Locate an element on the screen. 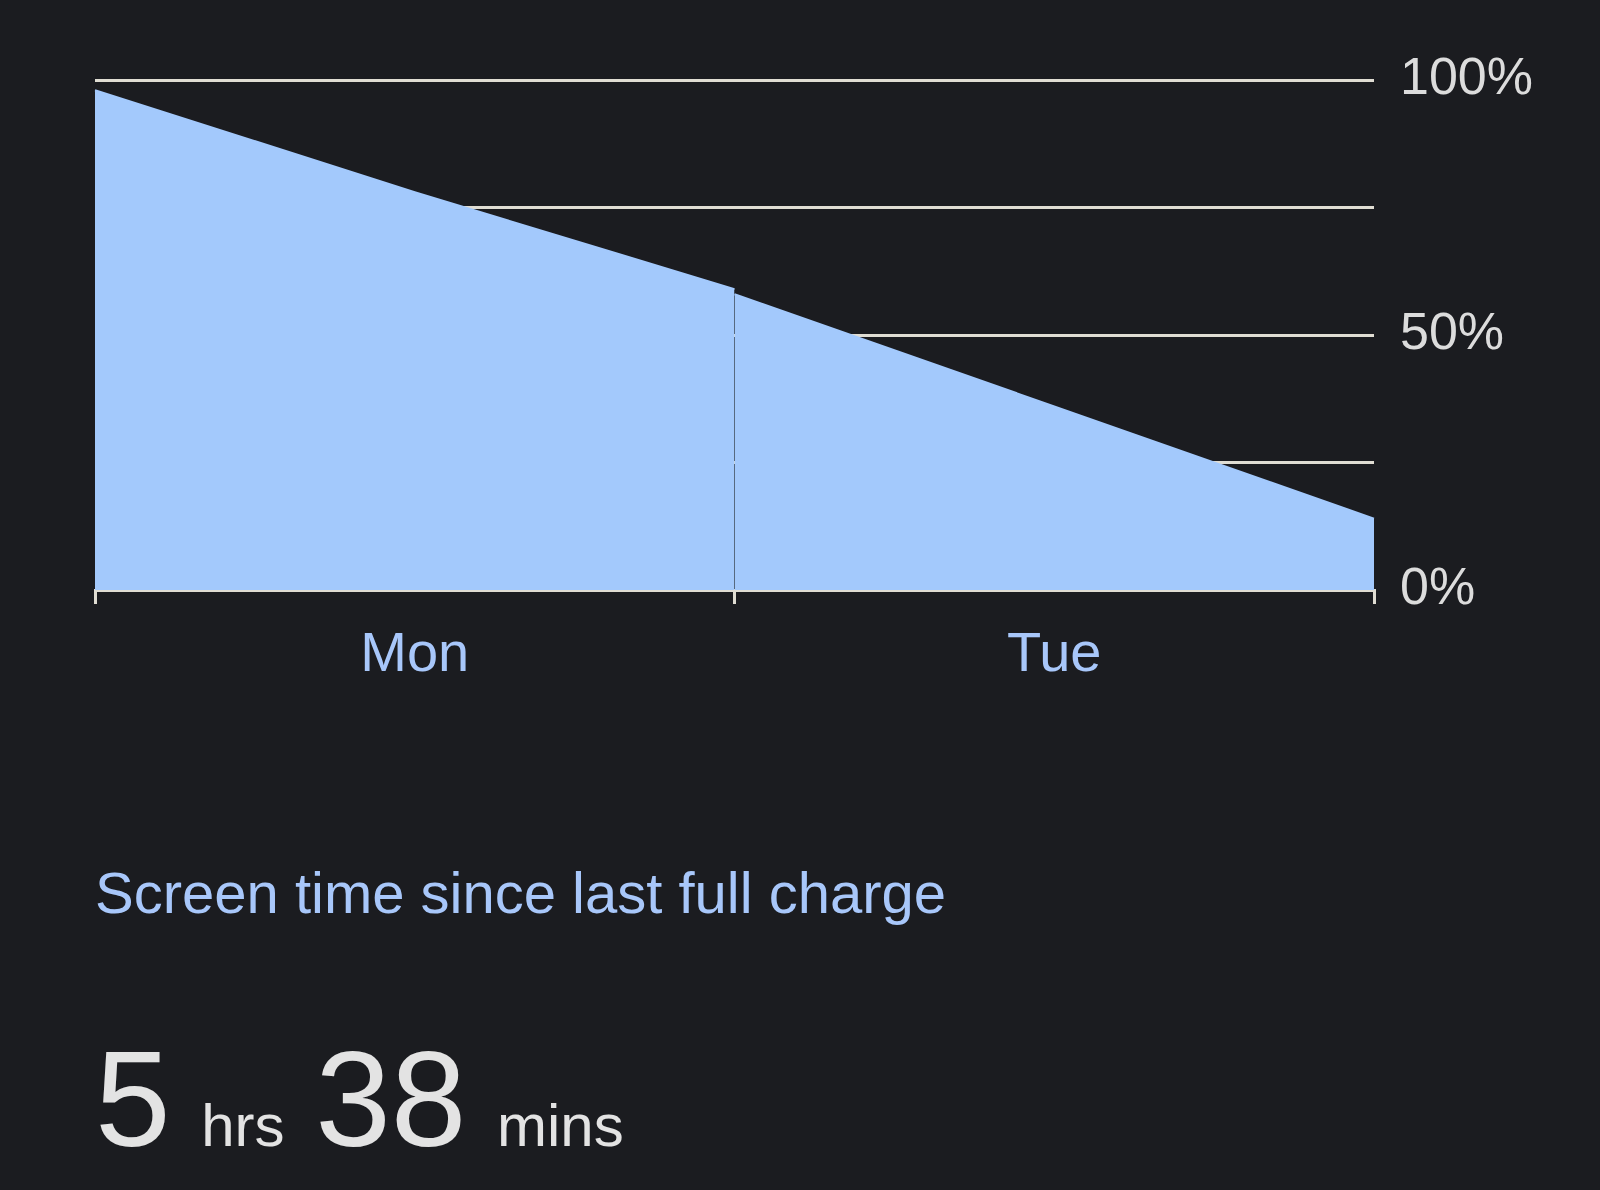 The width and height of the screenshot is (1600, 1190). text: 5 hrs 38 mins is located at coordinates (359, 1099).